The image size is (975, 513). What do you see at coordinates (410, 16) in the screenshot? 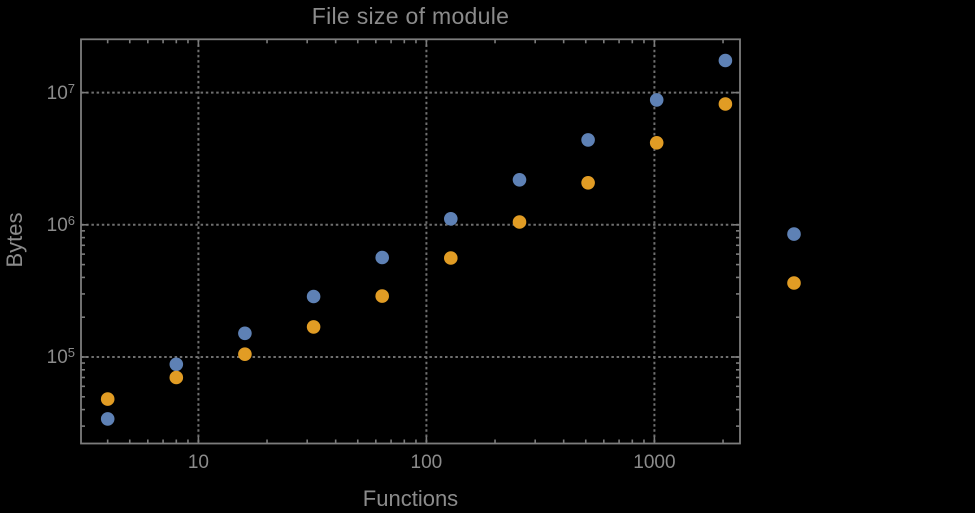
I see `chart-title: File size of module` at bounding box center [410, 16].